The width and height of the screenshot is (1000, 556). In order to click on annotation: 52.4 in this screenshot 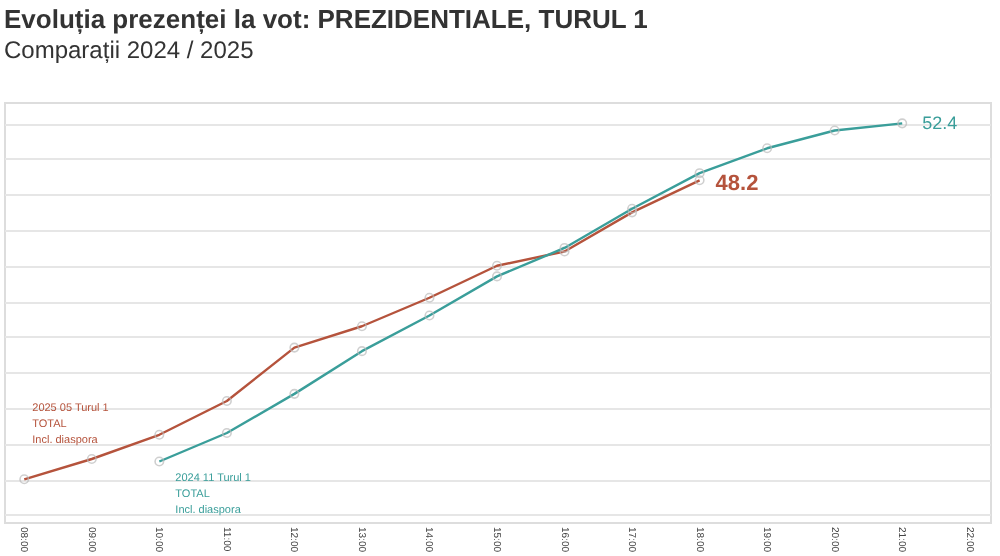, I will do `click(940, 123)`.